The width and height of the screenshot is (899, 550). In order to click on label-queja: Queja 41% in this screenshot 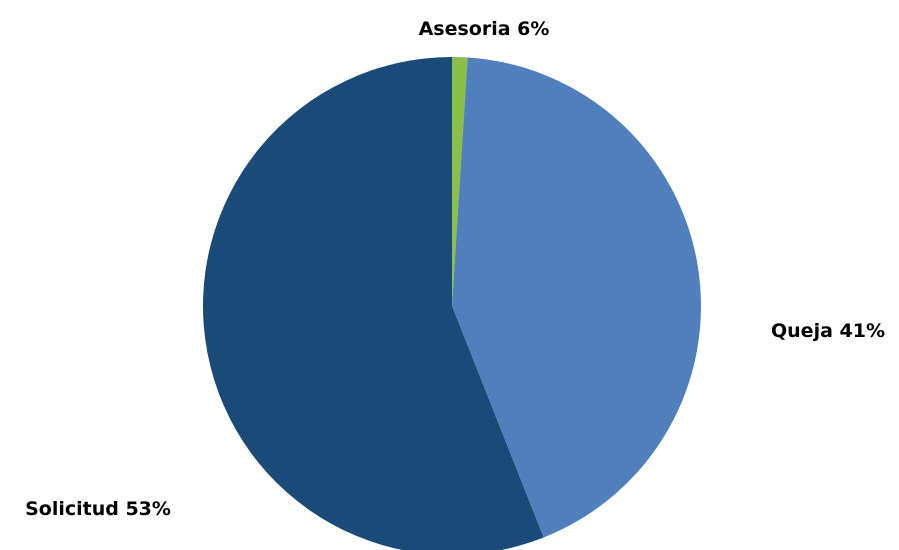, I will do `click(828, 331)`.